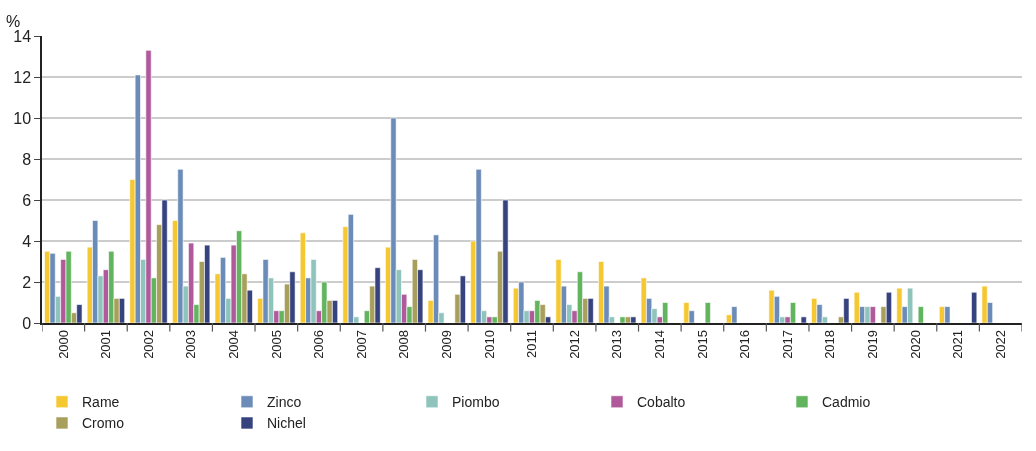 Image resolution: width=1036 pixels, height=451 pixels. What do you see at coordinates (574, 344) in the screenshot?
I see `x-tick-label: 2012` at bounding box center [574, 344].